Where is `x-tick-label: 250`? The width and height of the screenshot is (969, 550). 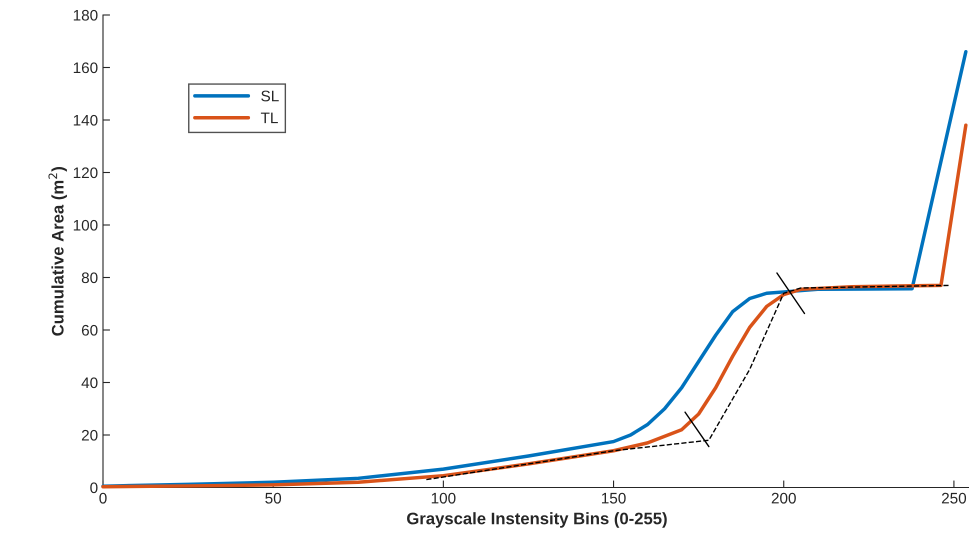 x-tick-label: 250 is located at coordinates (954, 498).